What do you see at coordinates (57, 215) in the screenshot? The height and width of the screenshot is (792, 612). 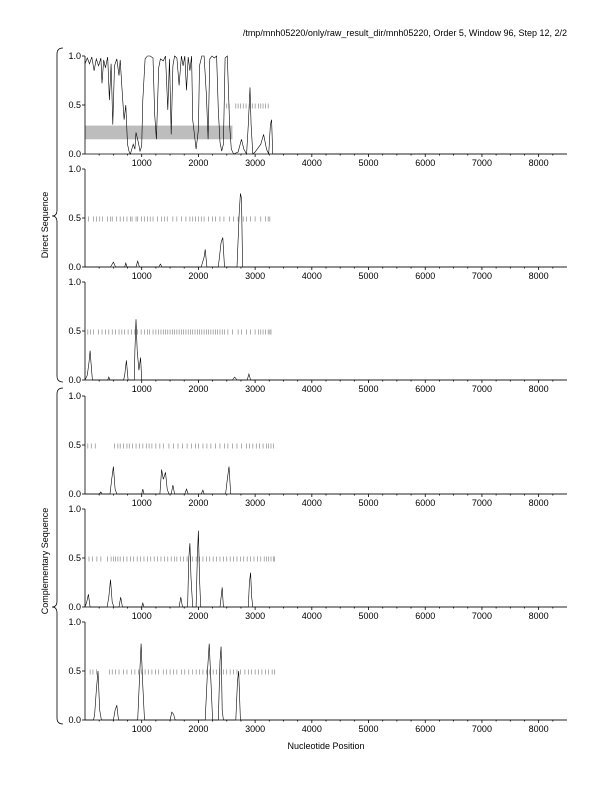 I see `direct-brace-icon` at bounding box center [57, 215].